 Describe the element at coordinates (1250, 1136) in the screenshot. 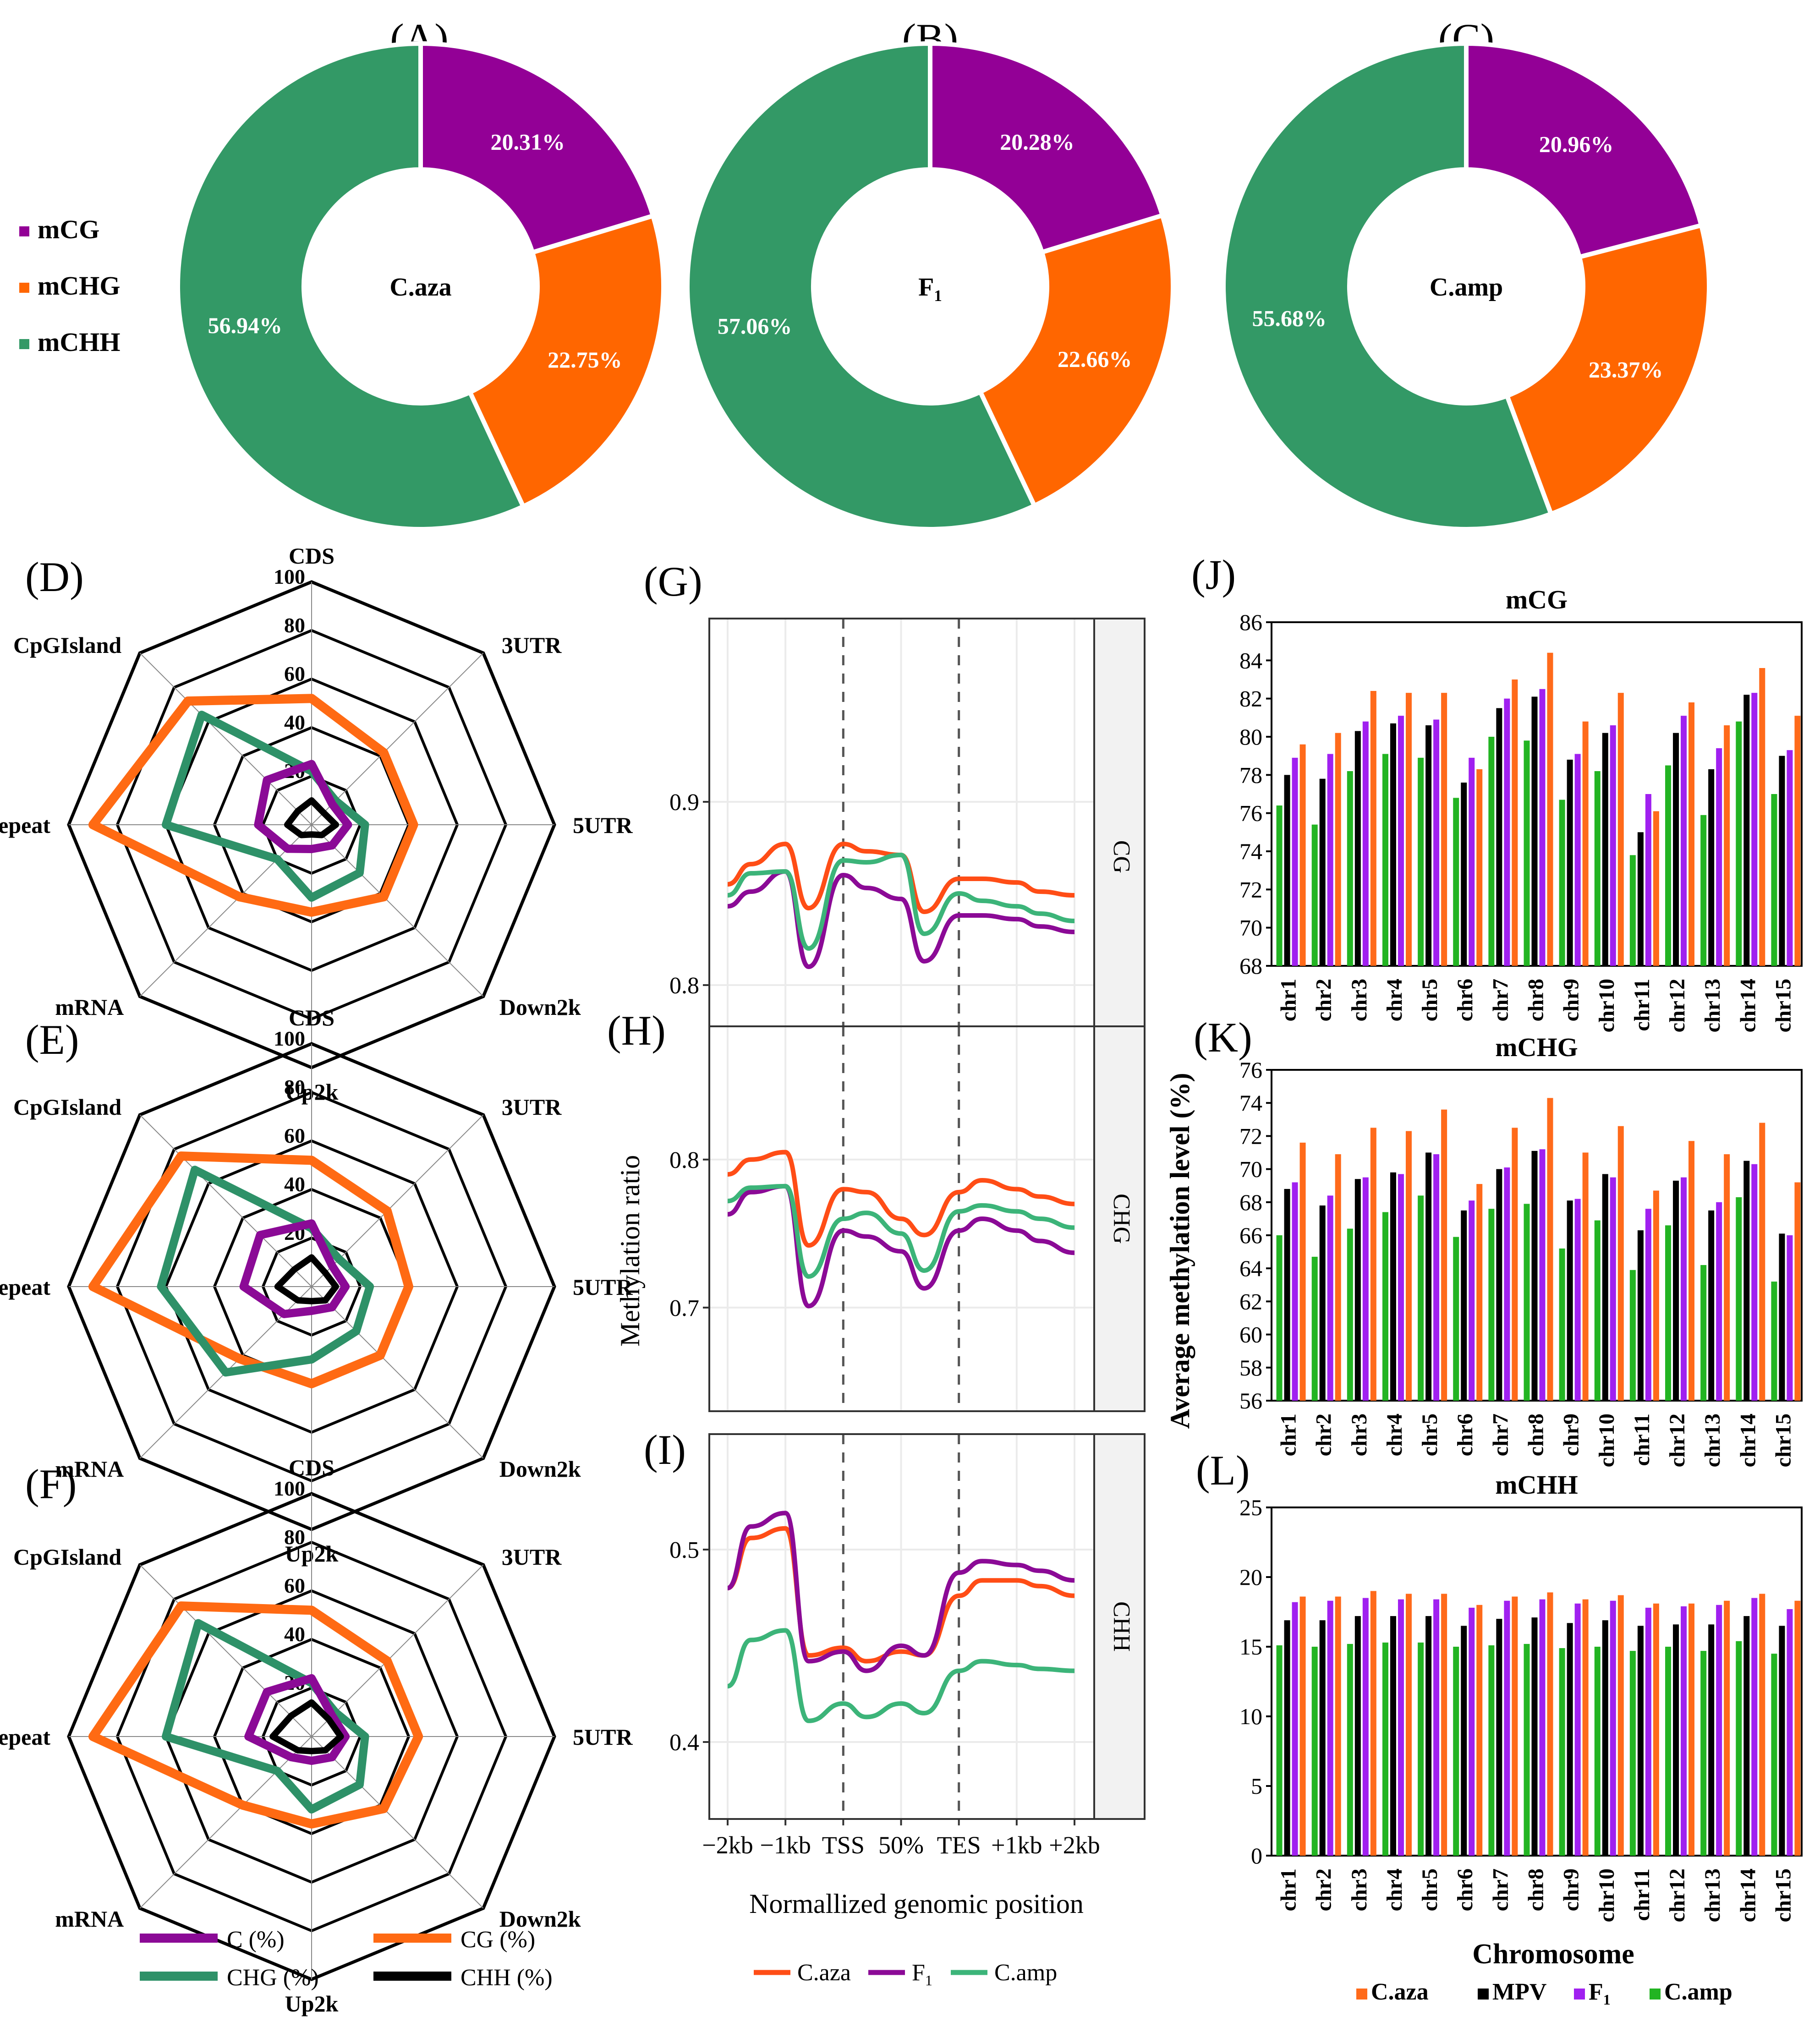

I see `y-tick-label: 72` at that location.